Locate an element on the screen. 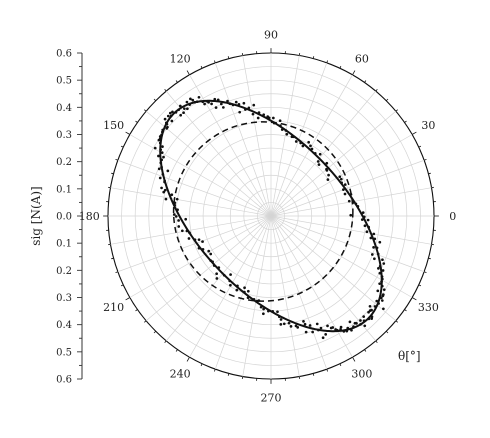 Image resolution: width=490 pixels, height=438 pixels. angular-axis-title: θ[°] is located at coordinates (409, 356).